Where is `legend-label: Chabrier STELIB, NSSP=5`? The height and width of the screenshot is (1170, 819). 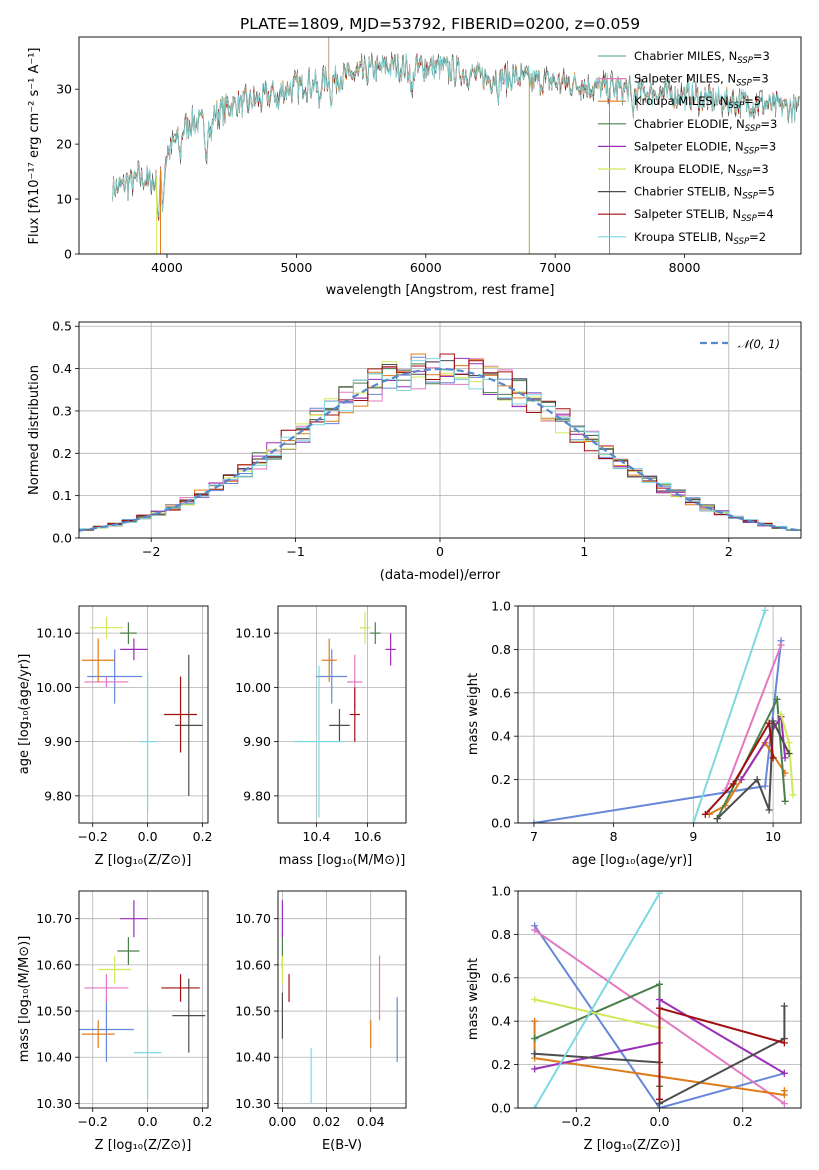
legend-label: Chabrier STELIB, NSSP=5 is located at coordinates (704, 193).